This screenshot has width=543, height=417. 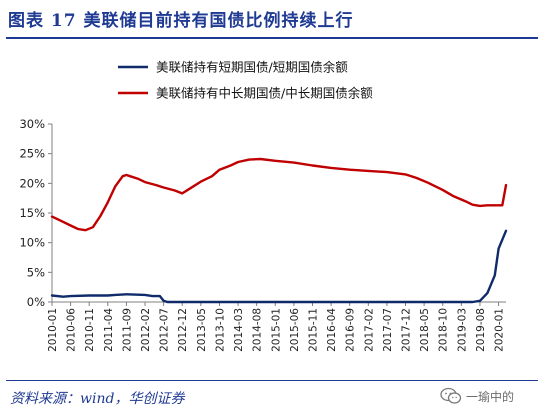 What do you see at coordinates (444, 330) in the screenshot?
I see `x-tick-label: 2018-10` at bounding box center [444, 330].